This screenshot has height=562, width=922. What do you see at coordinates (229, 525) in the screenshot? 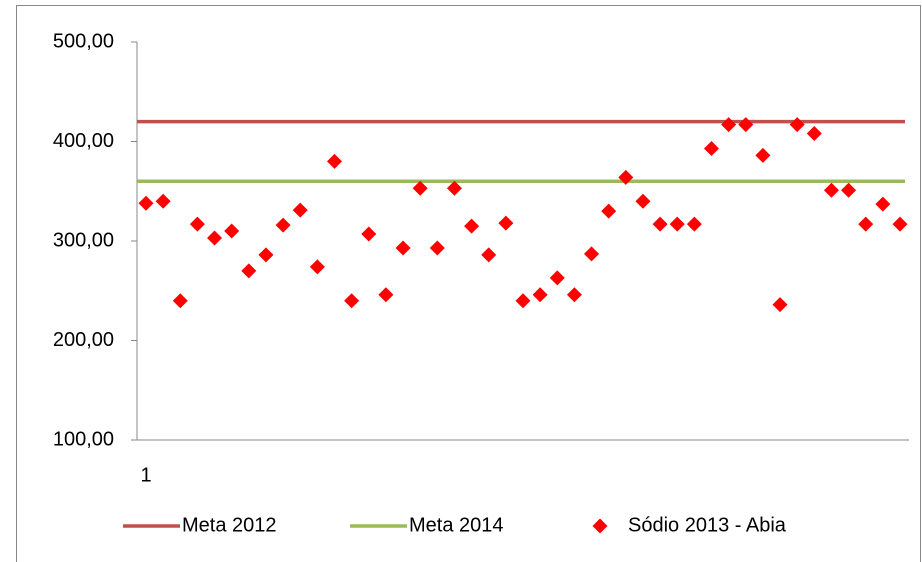
I see `legend-label: Meta 2012` at bounding box center [229, 525].